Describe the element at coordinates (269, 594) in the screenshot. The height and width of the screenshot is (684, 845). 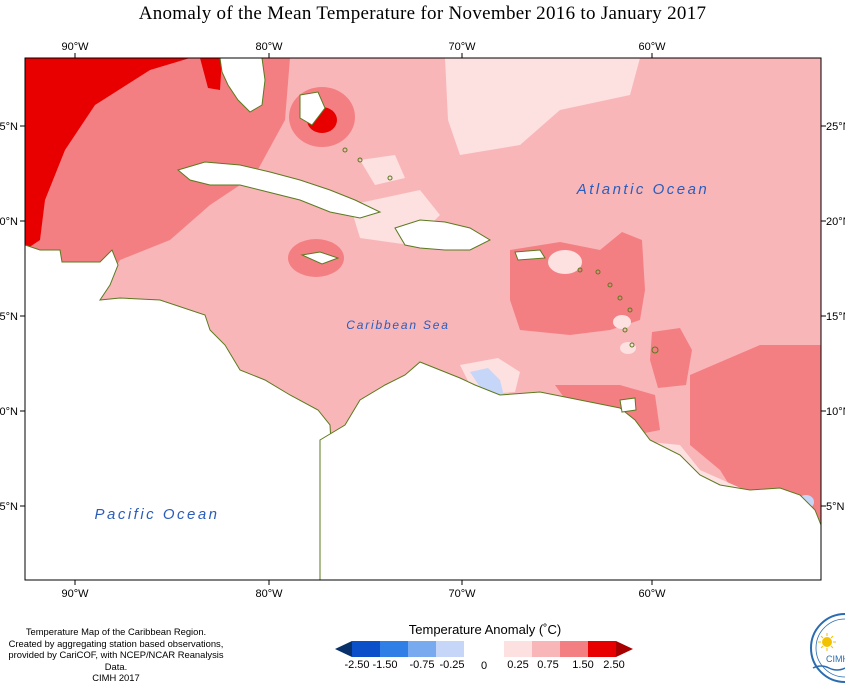
I see `bottom-lon-label: 80°W` at that location.